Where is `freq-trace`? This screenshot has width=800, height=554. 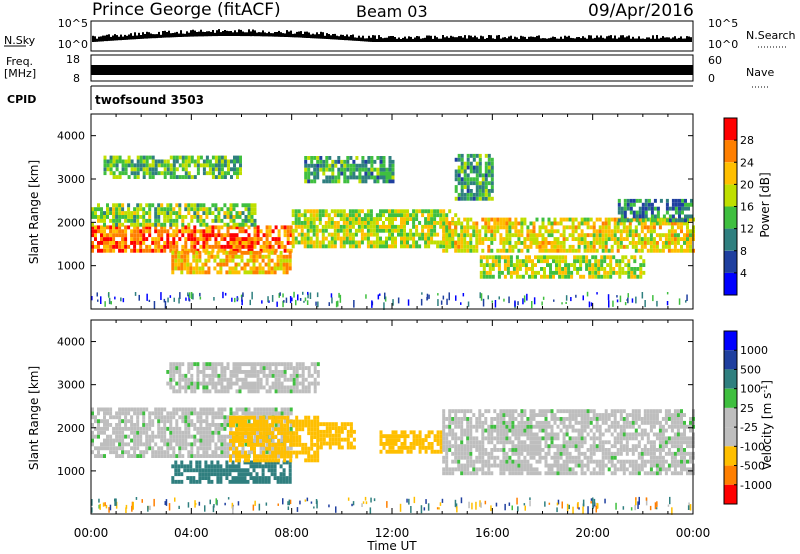
freq-trace is located at coordinates (392, 70).